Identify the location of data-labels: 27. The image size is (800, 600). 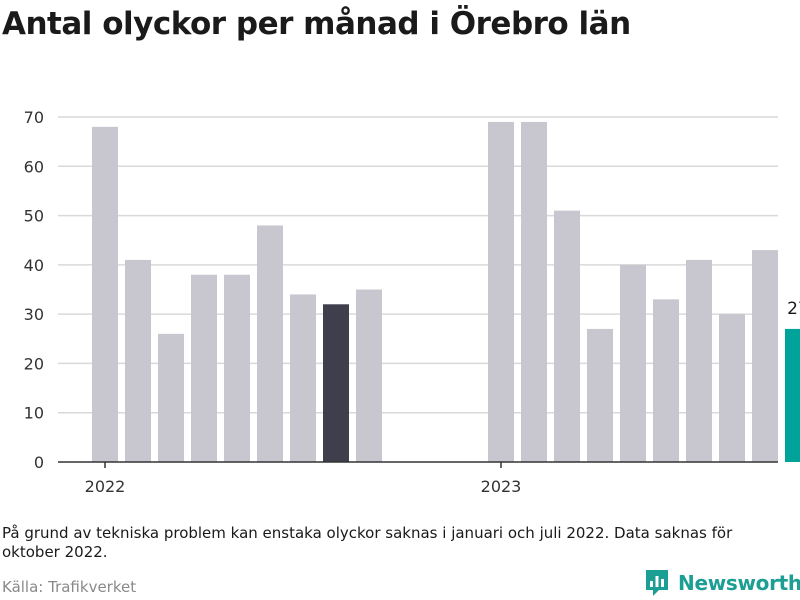
(793, 309).